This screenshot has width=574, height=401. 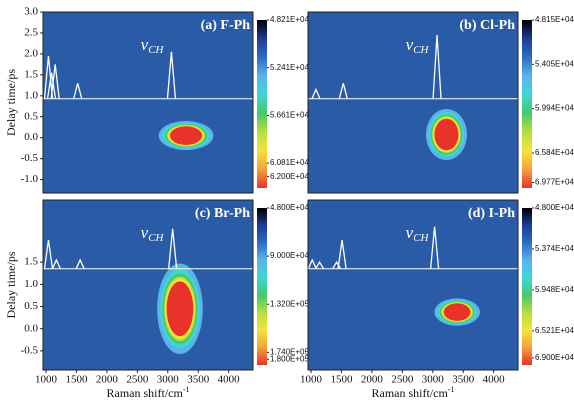 What do you see at coordinates (554, 289) in the screenshot?
I see `colorbar-tick-label: 5.948E+04` at bounding box center [554, 289].